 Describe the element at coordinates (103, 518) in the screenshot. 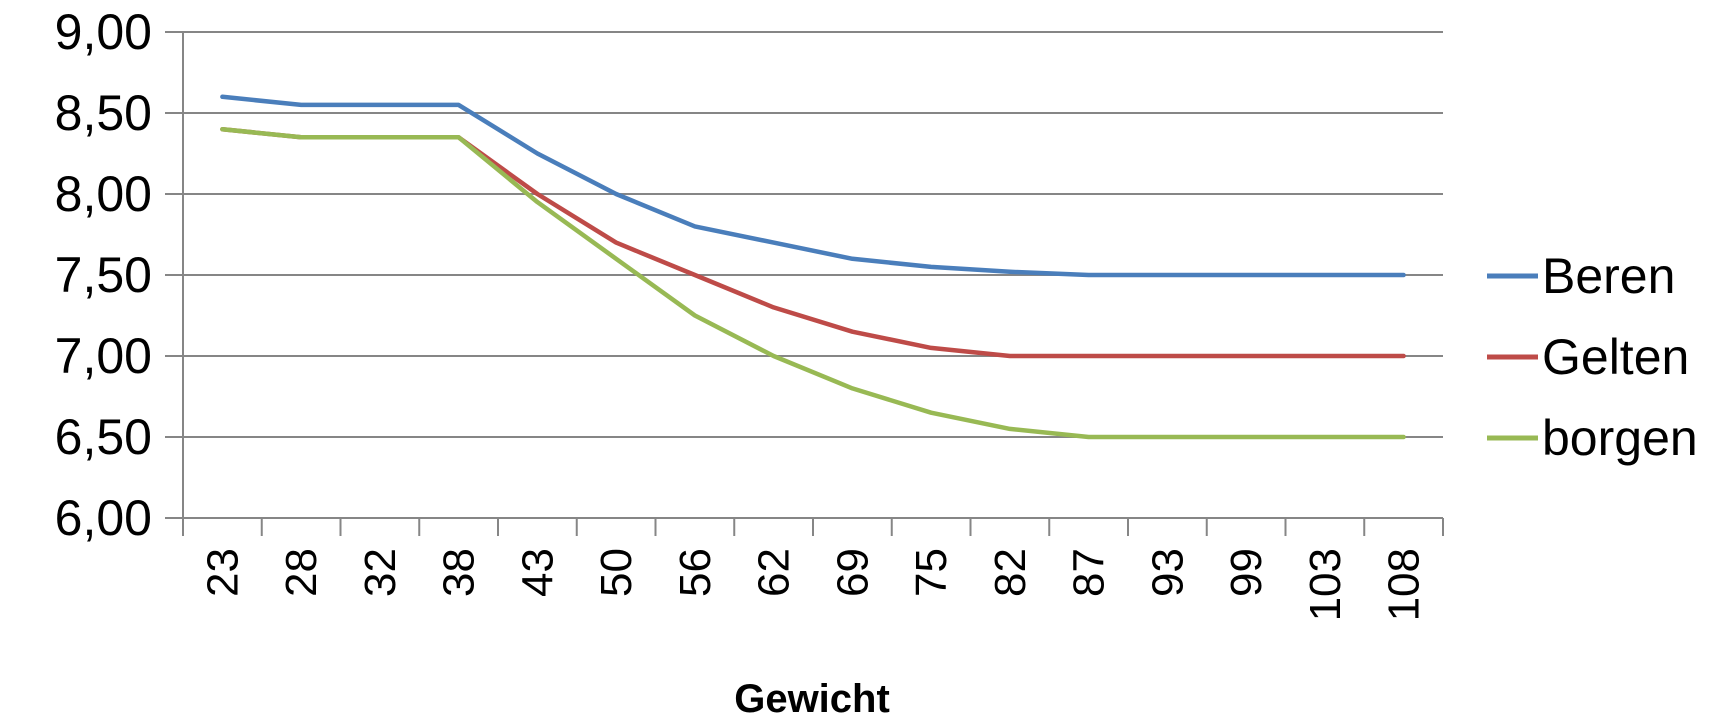

I see `y-tick-label: 6,00` at that location.